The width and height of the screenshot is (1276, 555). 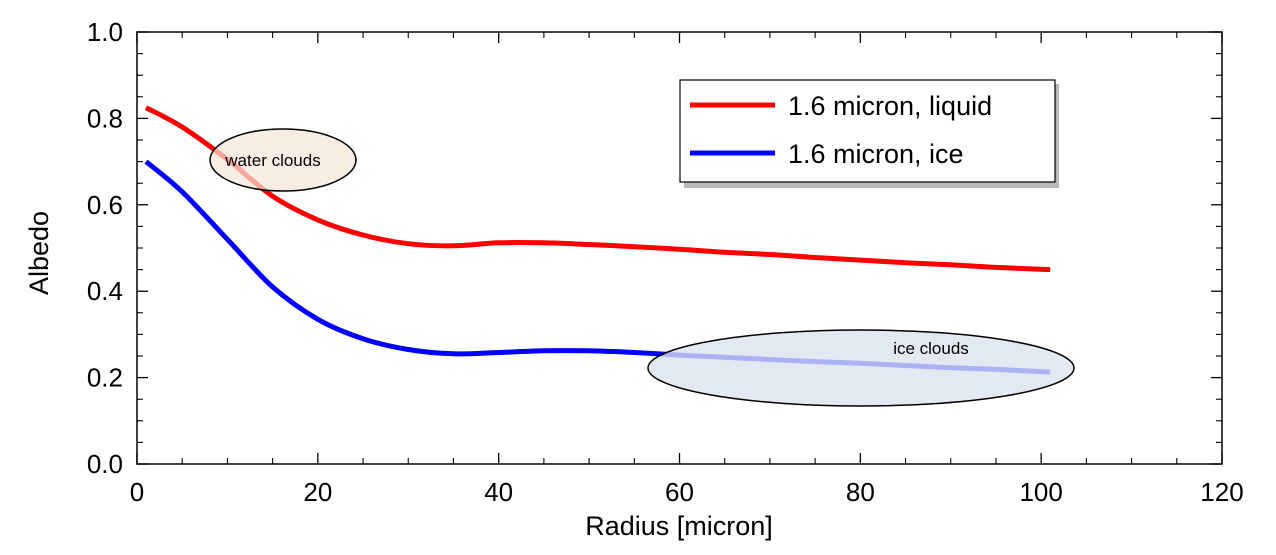 I want to click on y-tick-labels: 0.0 0.2 0.4 0.6 0.8 1.0, so click(x=105, y=248).